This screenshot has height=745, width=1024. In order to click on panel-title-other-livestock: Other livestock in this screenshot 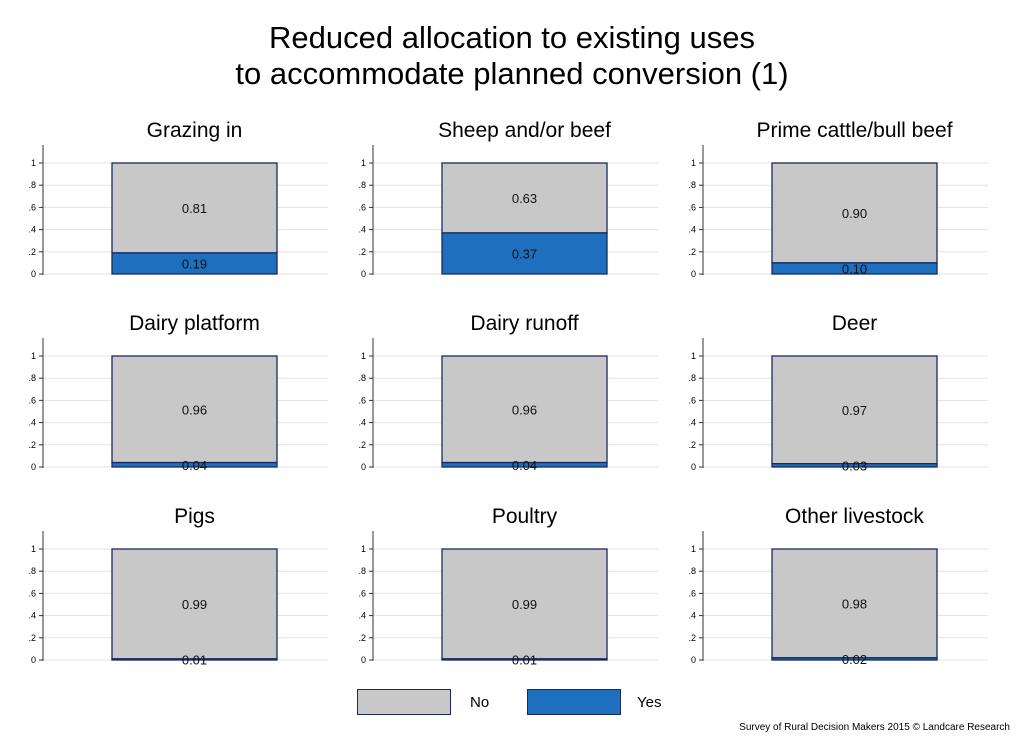, I will do `click(854, 516)`.